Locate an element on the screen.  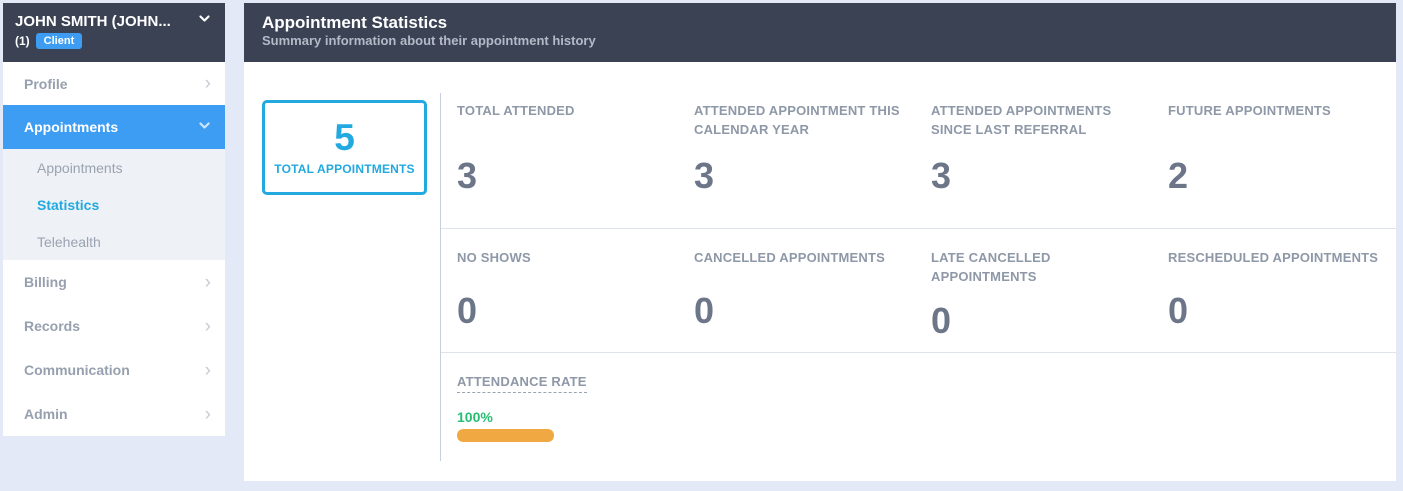
sidebar-item-appointments: Appointments is located at coordinates (114, 127).